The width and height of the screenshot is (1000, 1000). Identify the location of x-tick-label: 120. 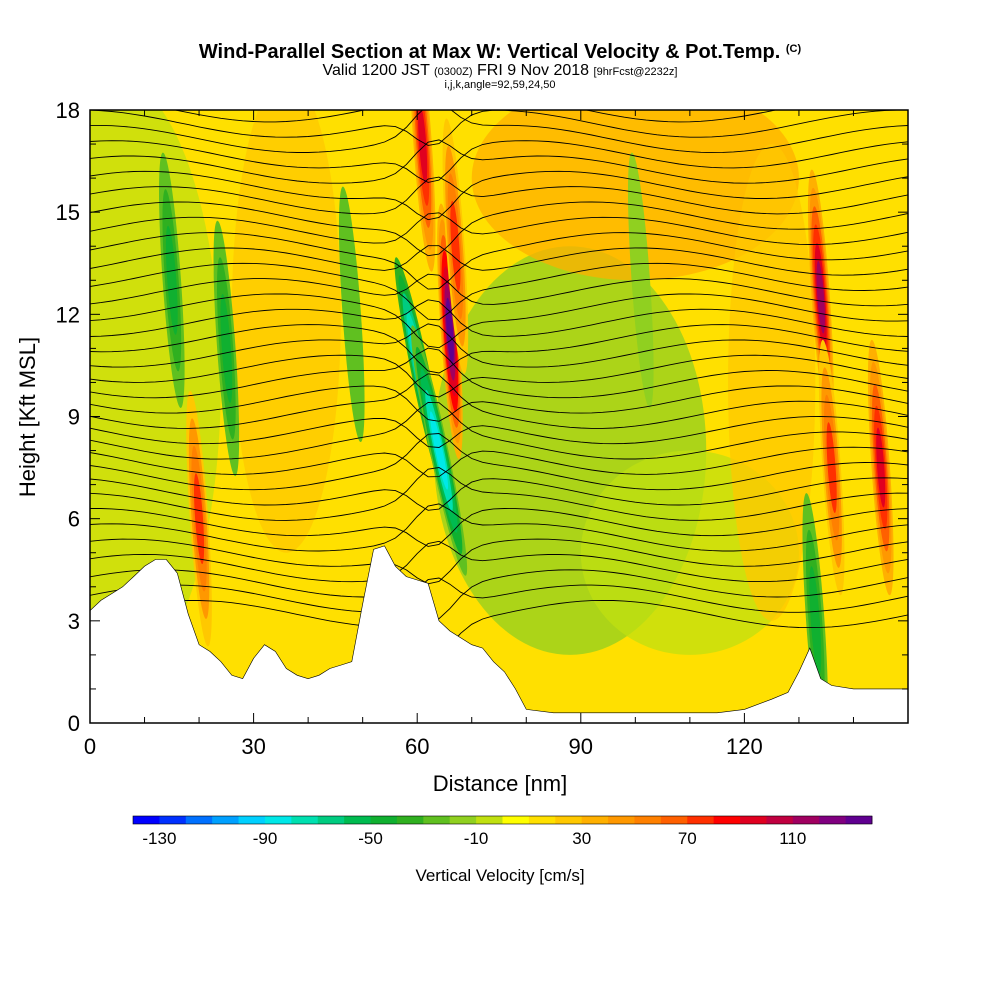
(744, 746).